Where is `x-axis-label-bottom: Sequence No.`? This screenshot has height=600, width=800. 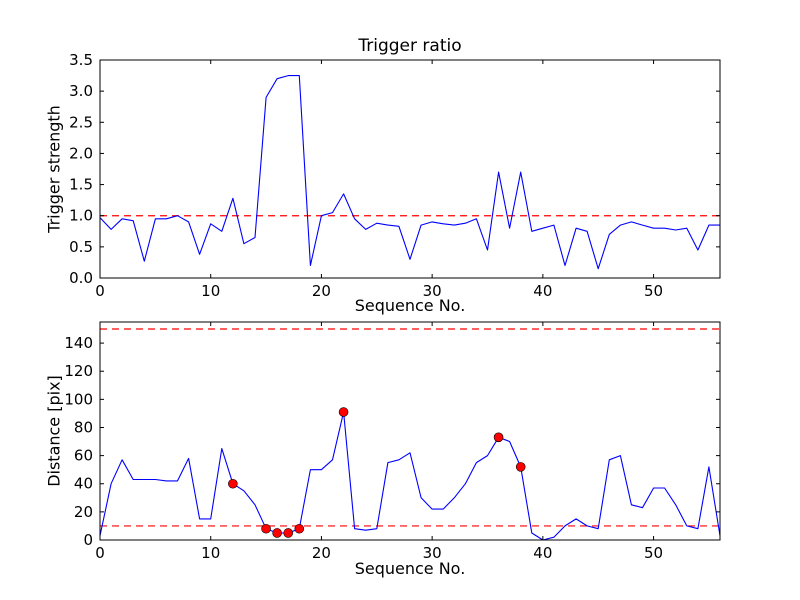
x-axis-label-bottom: Sequence No. is located at coordinates (410, 568).